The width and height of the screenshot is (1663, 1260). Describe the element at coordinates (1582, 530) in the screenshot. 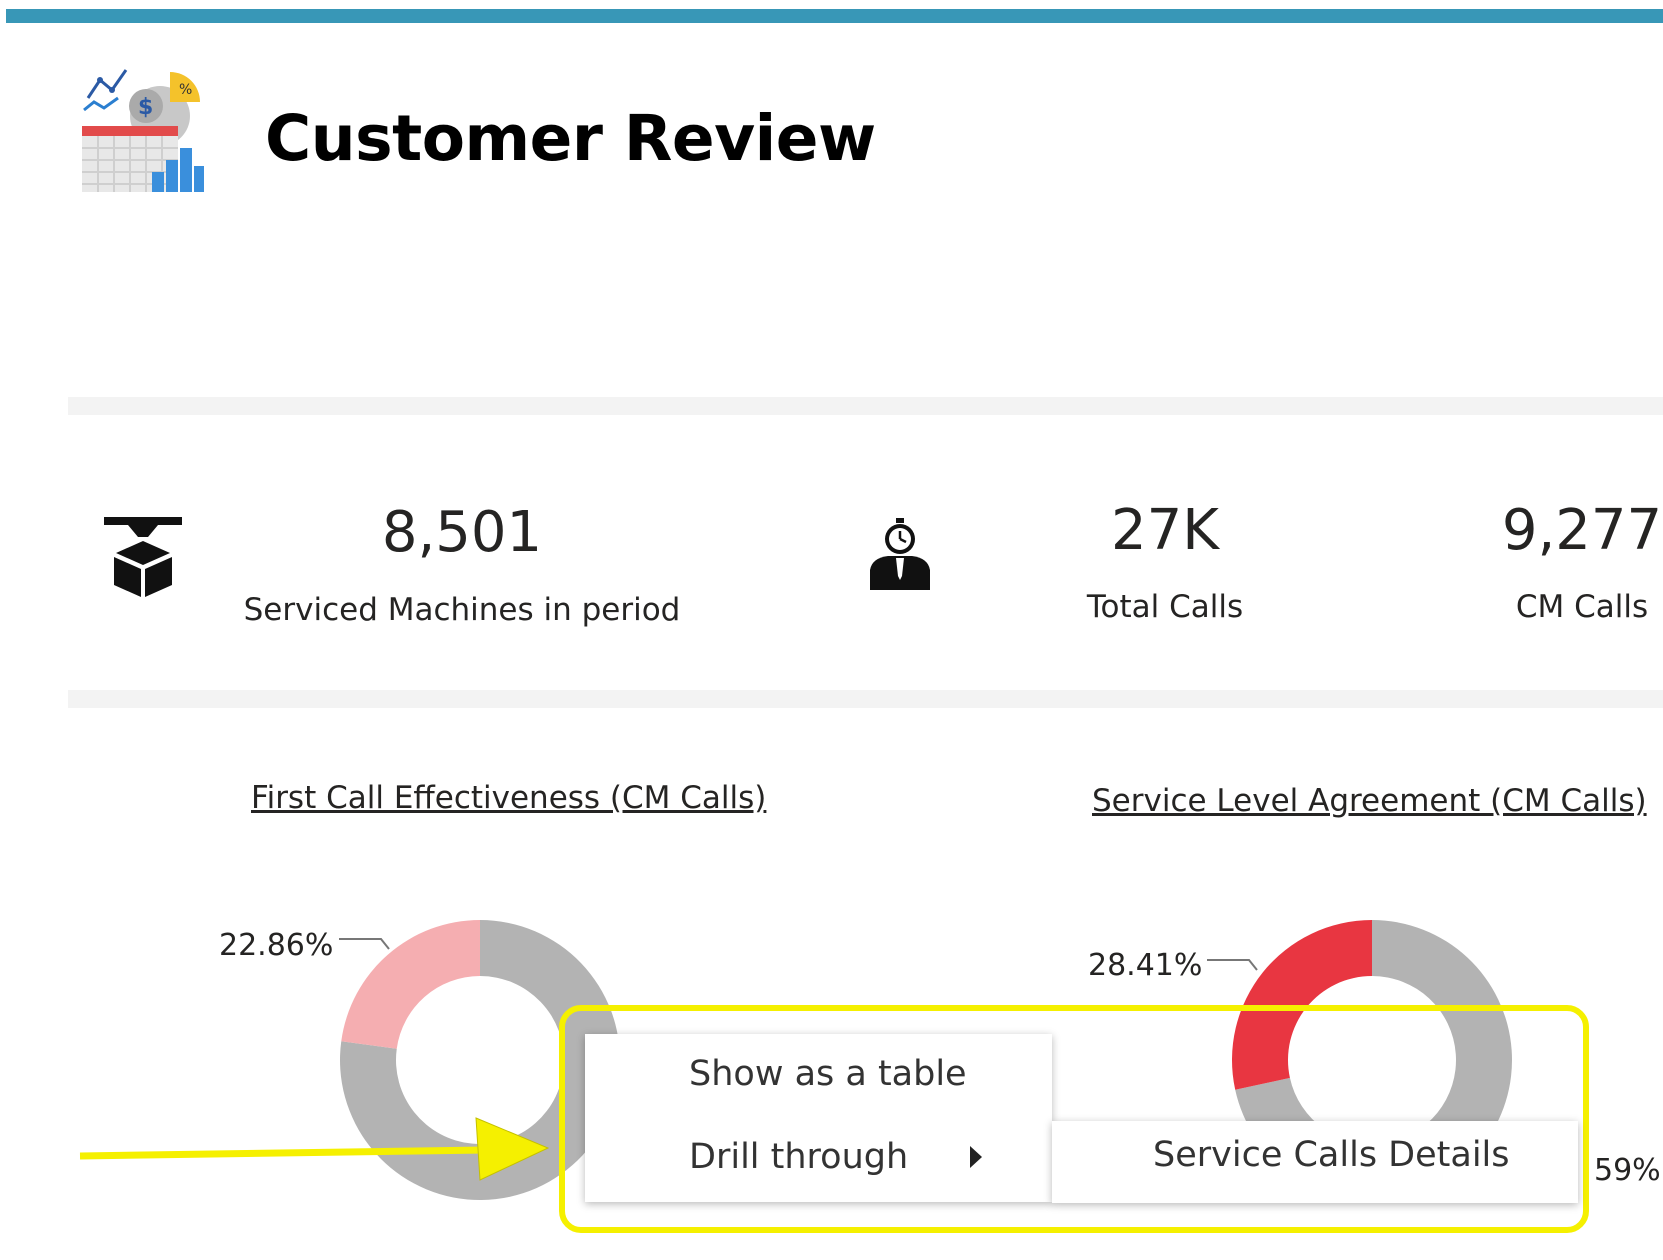

I see `kpi-value: 9,277` at that location.